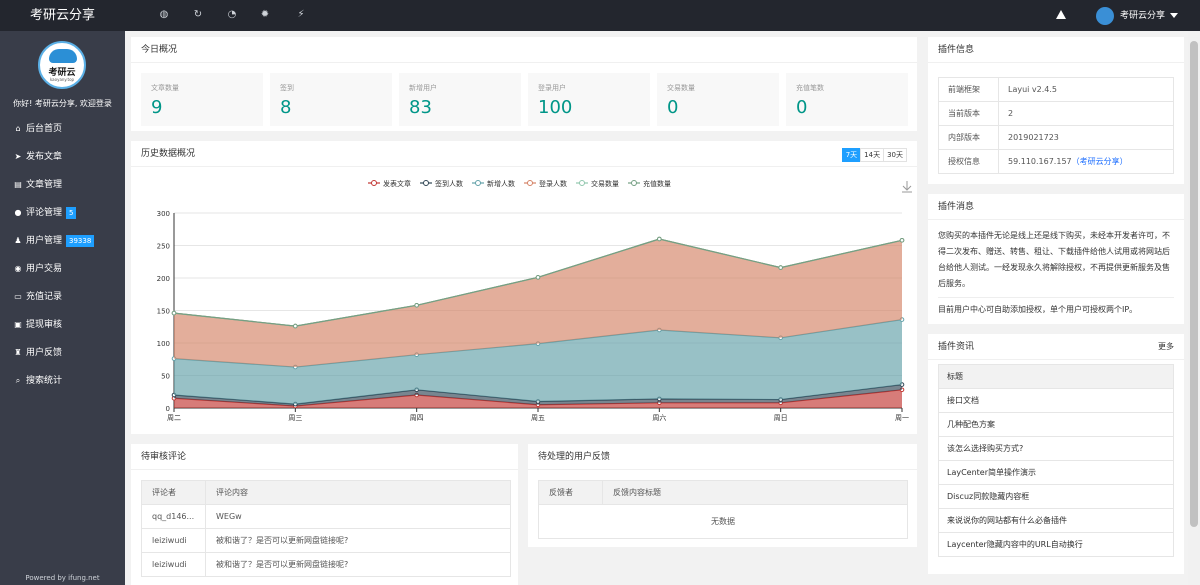 Image resolution: width=1200 pixels, height=585 pixels. I want to click on settings-icon: ✹, so click(265, 14).